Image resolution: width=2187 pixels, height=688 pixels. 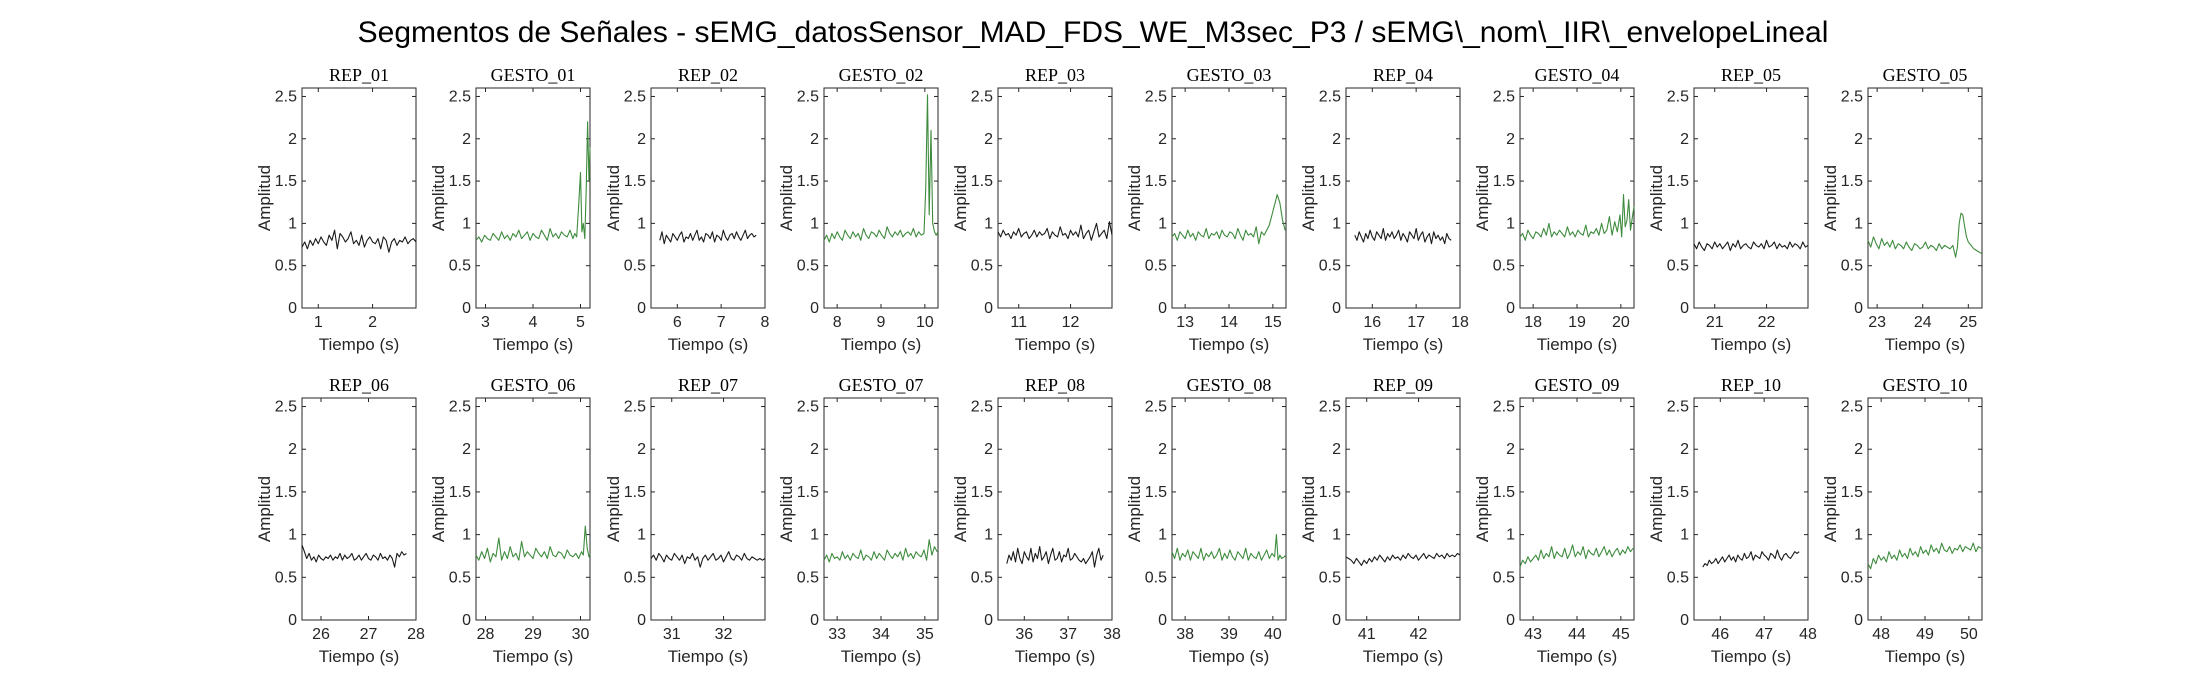 I want to click on x-tick-label: 41, so click(x=1367, y=634).